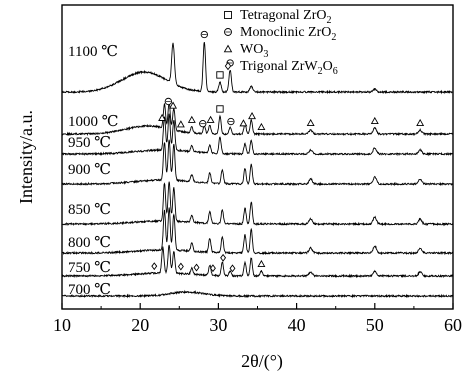  I want to click on legend-triangle-icon, so click(228, 48).